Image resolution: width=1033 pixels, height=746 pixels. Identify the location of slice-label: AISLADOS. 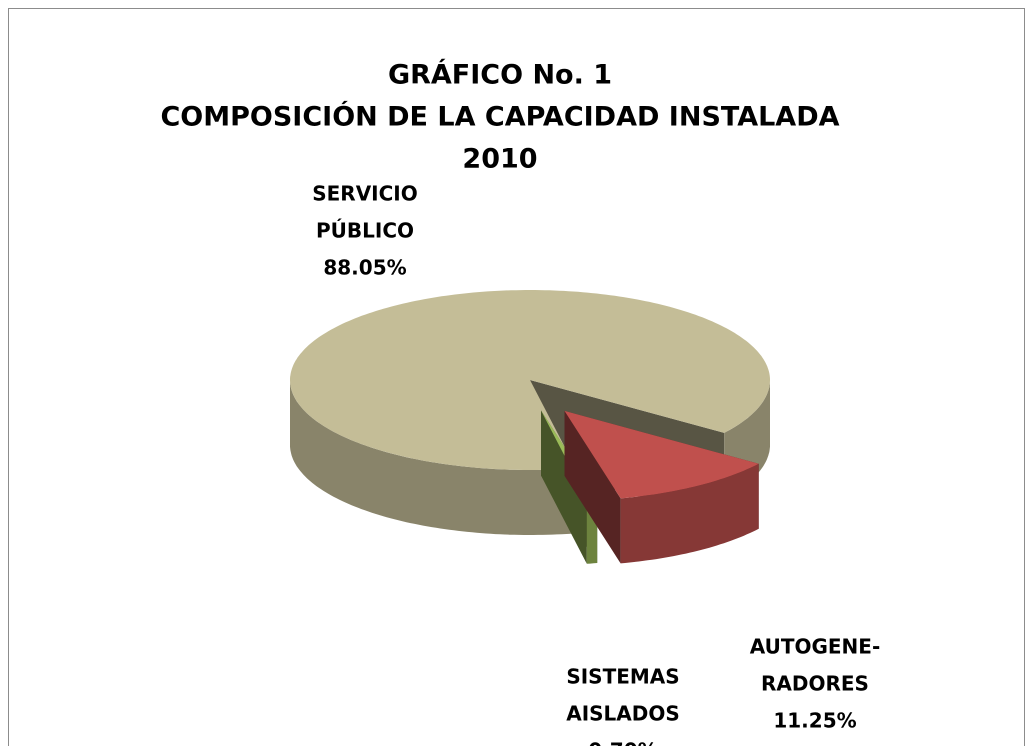
(623, 714).